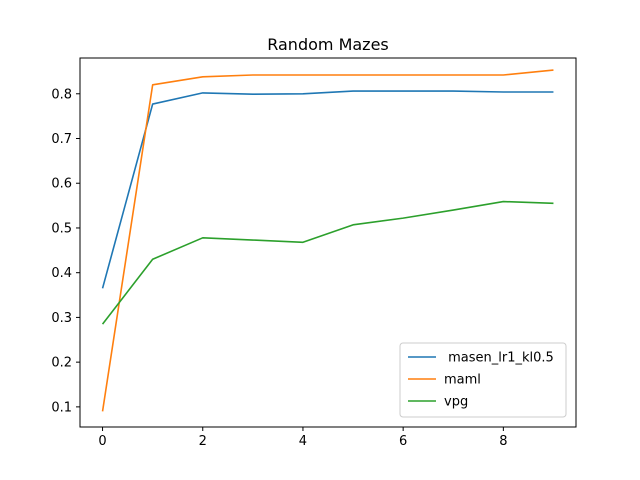 The image size is (640, 480). I want to click on y-tick-label: 0.7, so click(61, 139).